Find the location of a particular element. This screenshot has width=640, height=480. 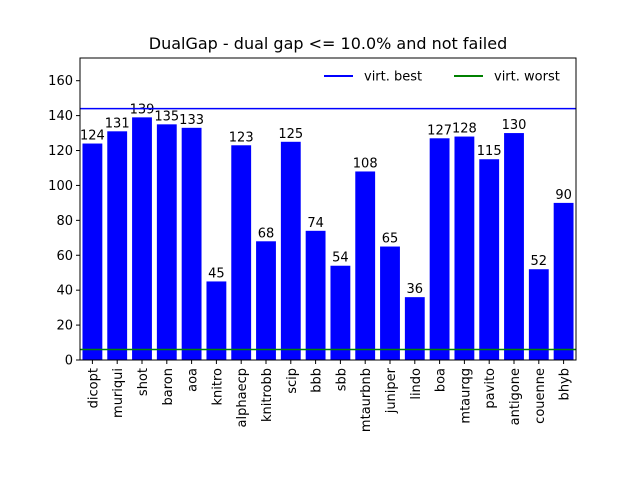

bar-boa is located at coordinates (439, 249).